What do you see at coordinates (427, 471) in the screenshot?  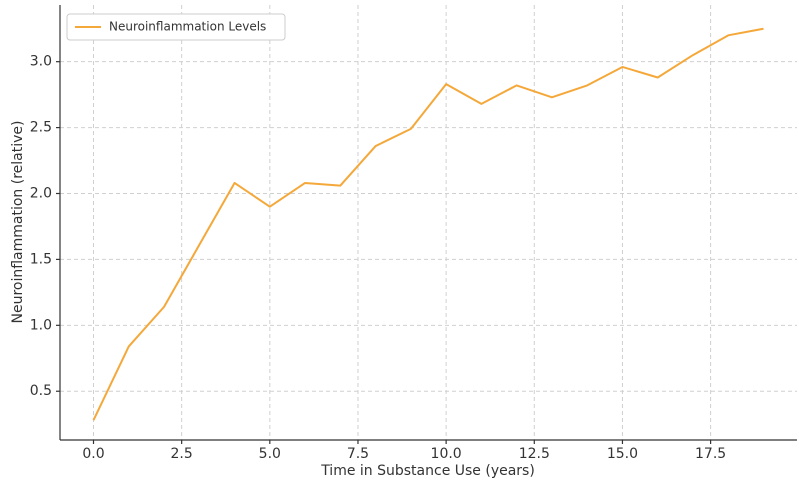 I see `x-axis-label: Time in Substance Use (years)` at bounding box center [427, 471].